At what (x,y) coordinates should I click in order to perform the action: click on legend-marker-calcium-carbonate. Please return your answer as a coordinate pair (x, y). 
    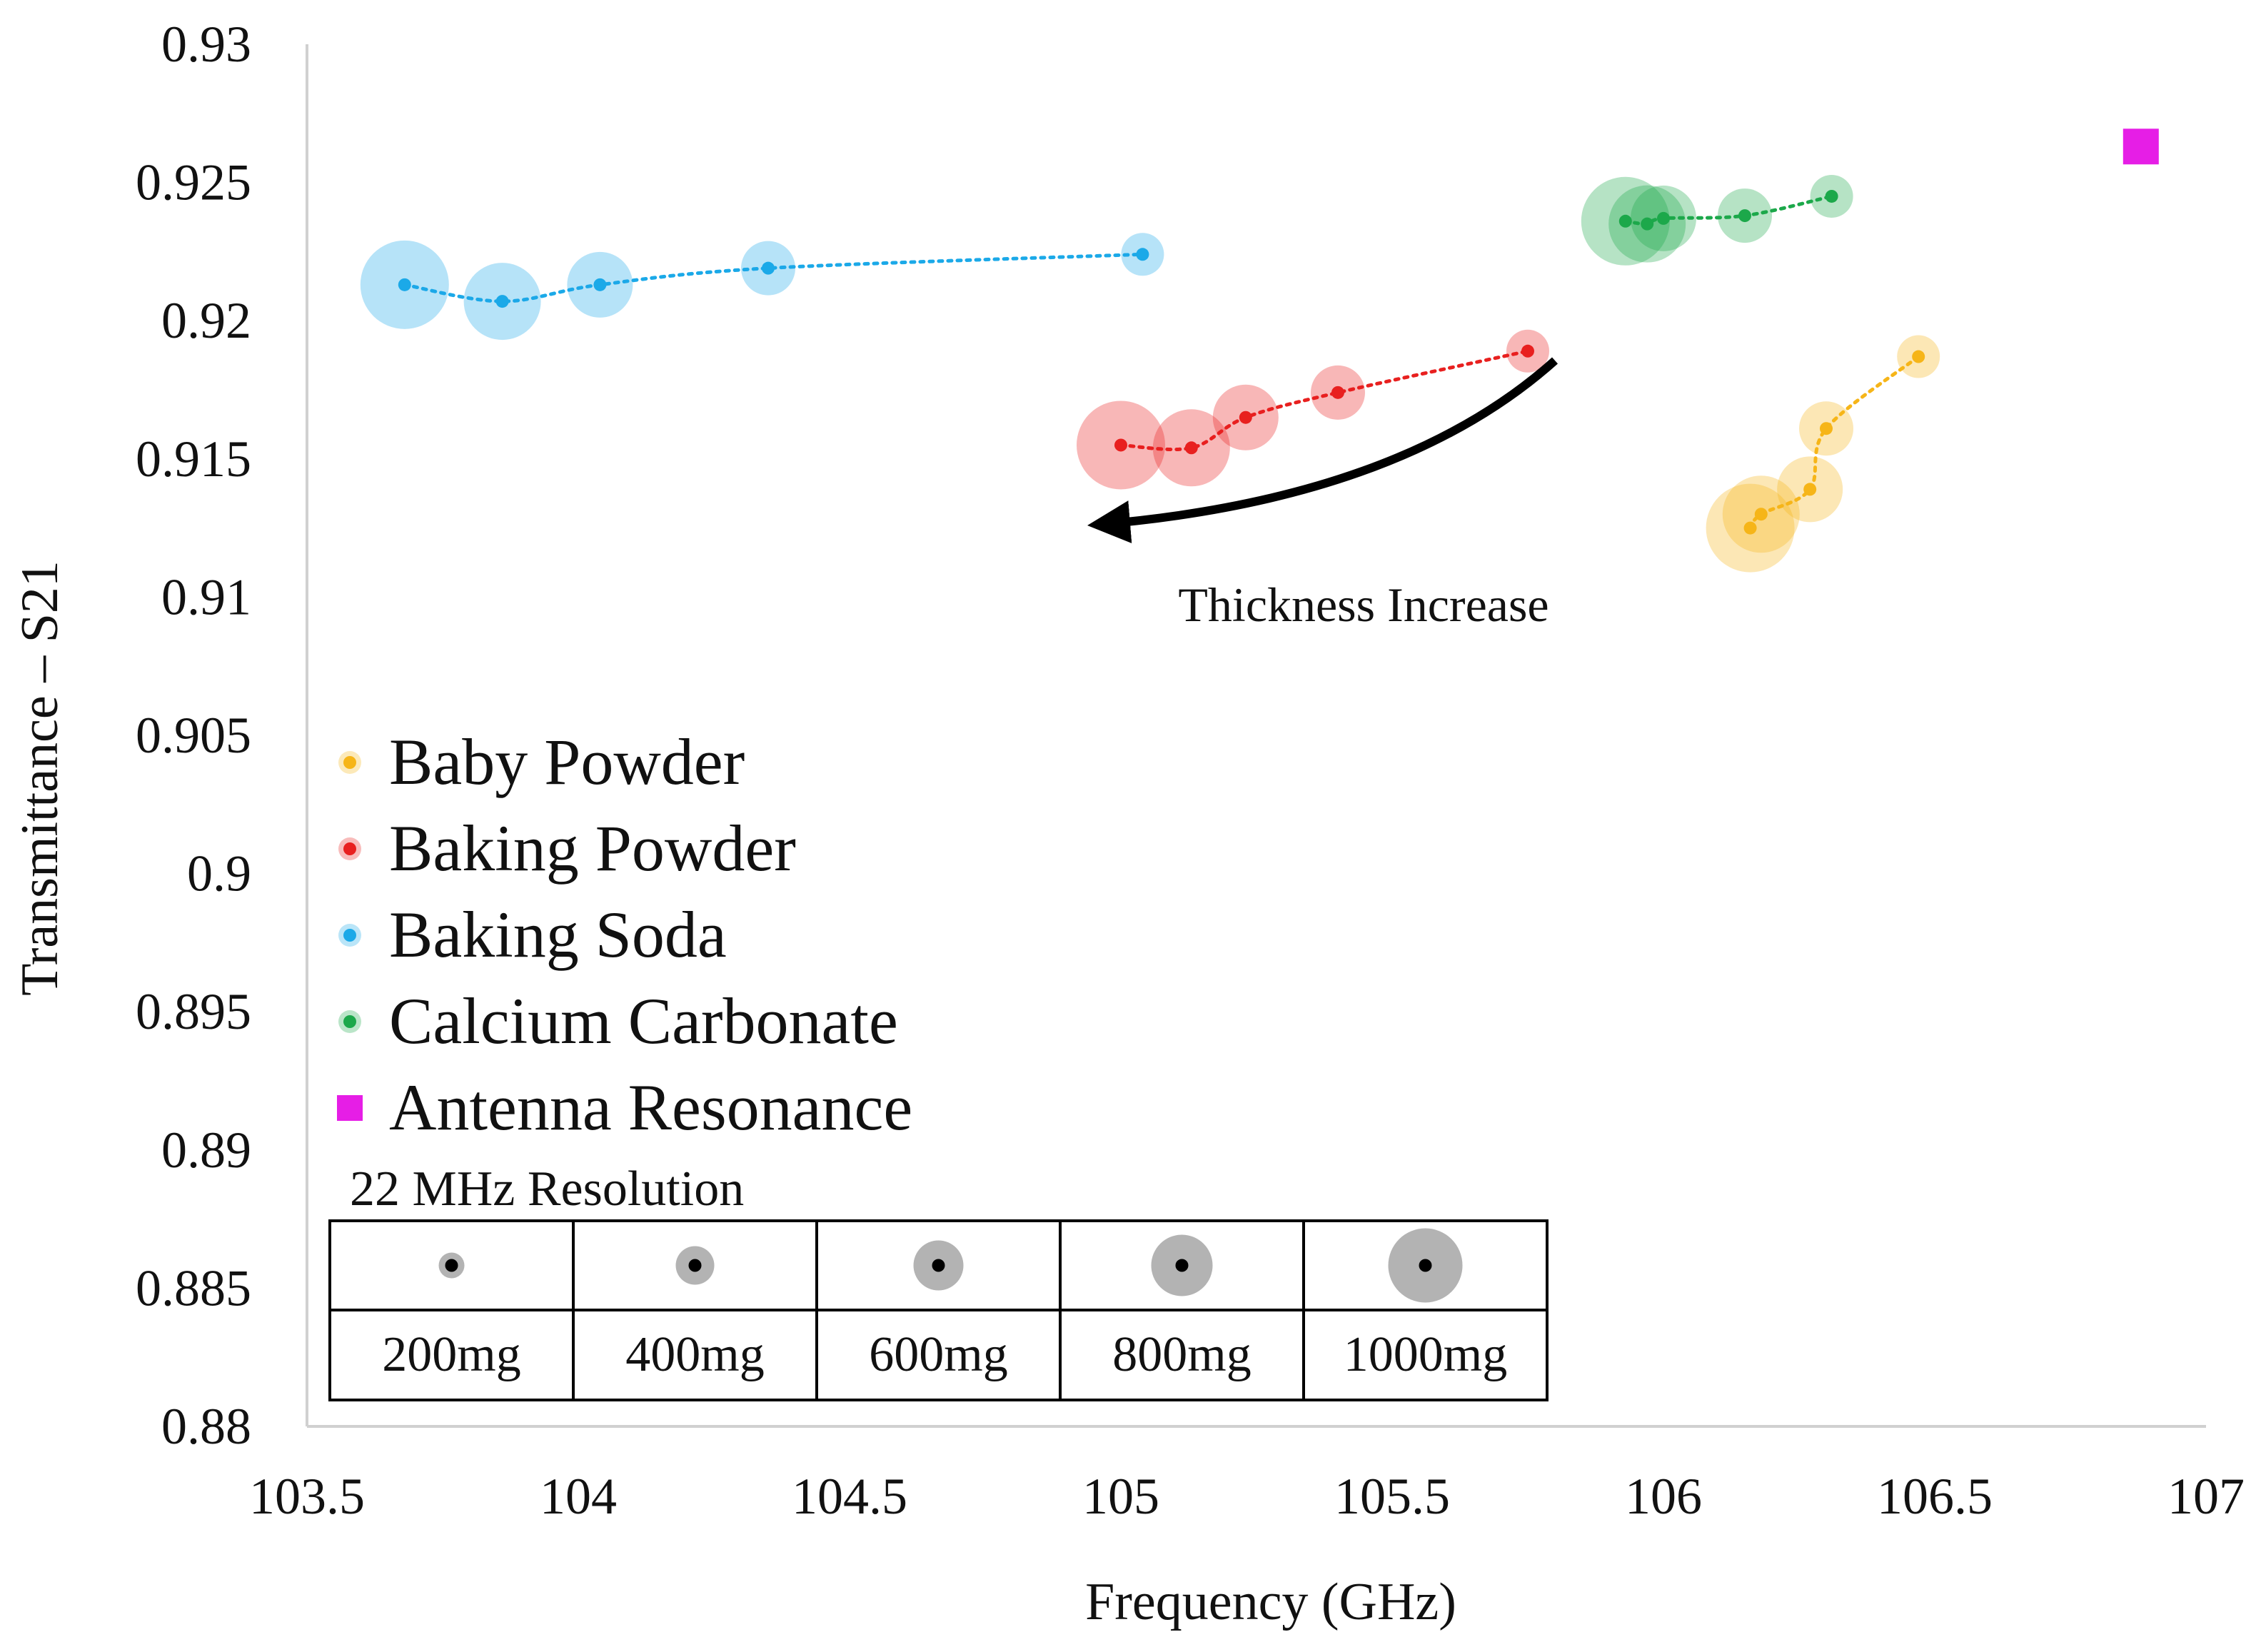
    Looking at the image, I should click on (349, 1022).